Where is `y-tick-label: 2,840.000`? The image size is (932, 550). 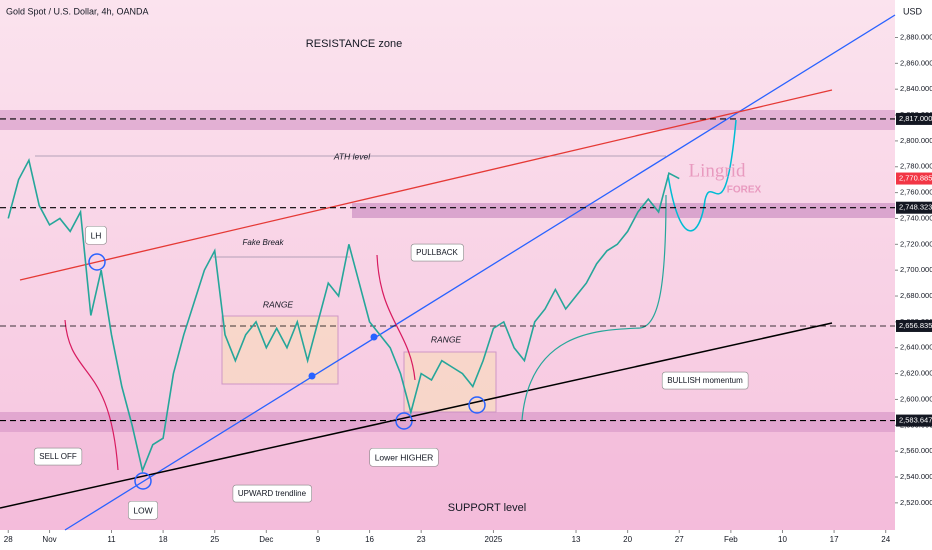 y-tick-label: 2,840.000 is located at coordinates (916, 88).